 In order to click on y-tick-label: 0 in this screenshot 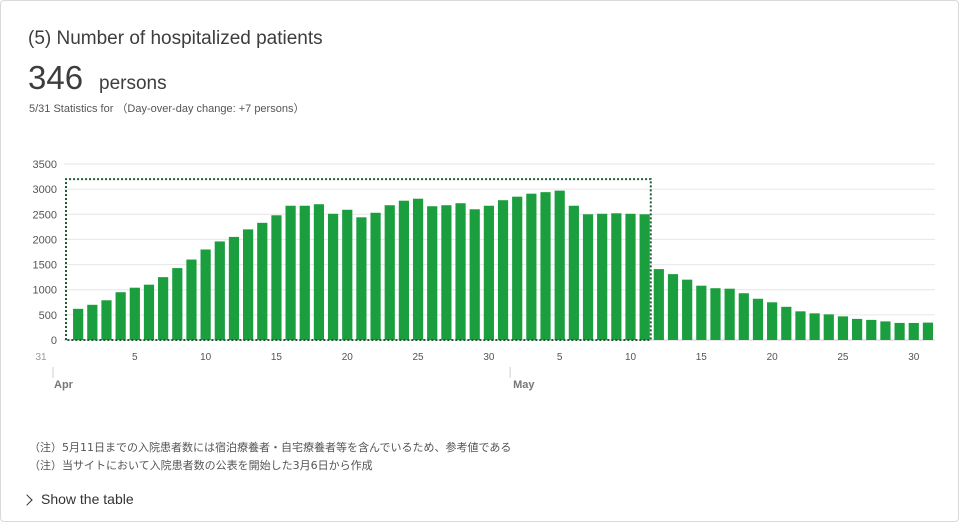, I will do `click(54, 341)`.